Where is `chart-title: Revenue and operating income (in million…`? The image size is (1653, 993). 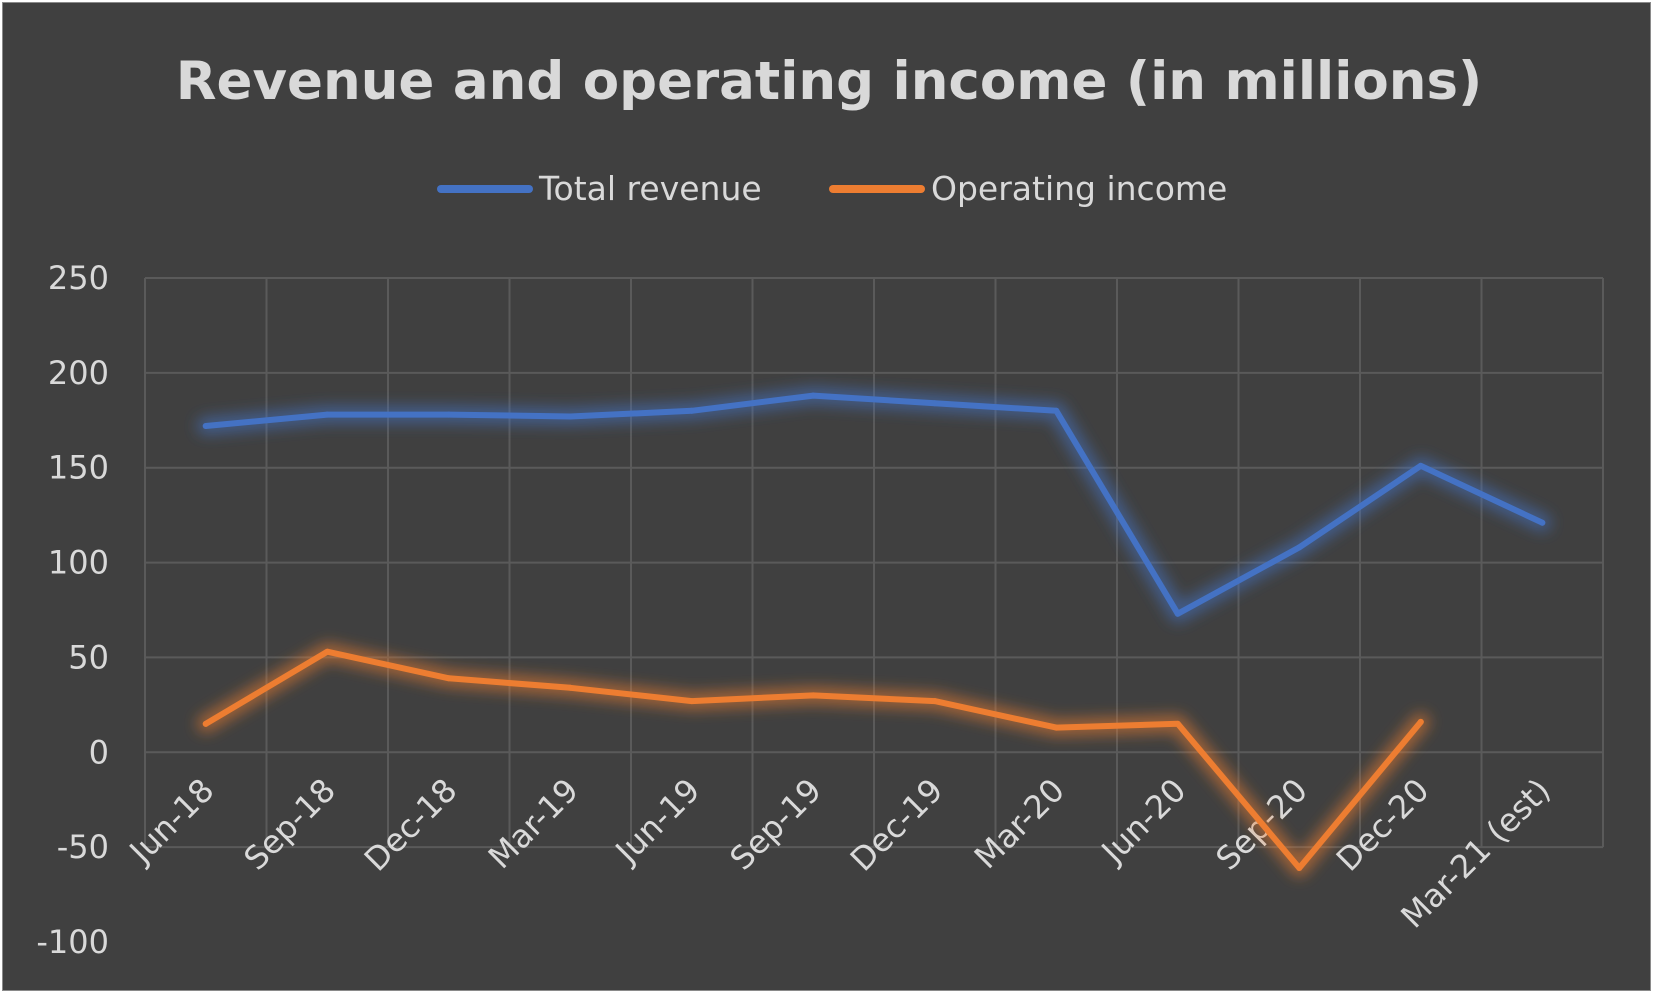
chart-title: Revenue and operating income (in million… is located at coordinates (829, 81).